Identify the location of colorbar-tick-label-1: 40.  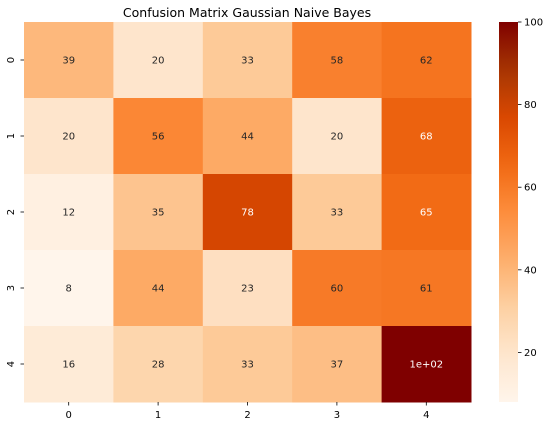
(530, 270).